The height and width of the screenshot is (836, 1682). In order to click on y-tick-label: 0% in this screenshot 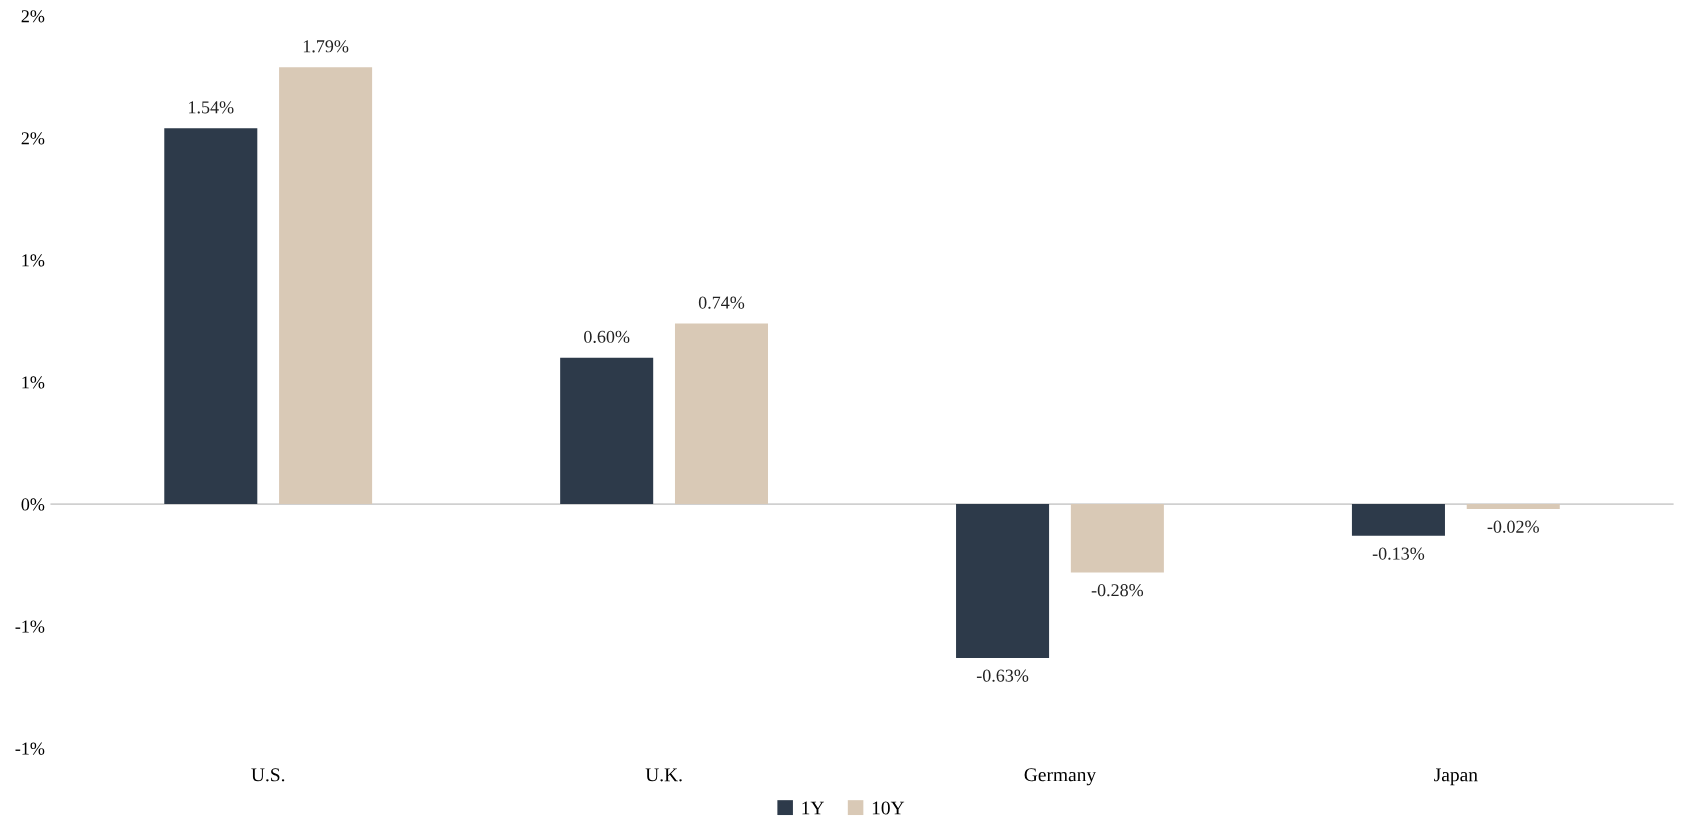, I will do `click(33, 504)`.